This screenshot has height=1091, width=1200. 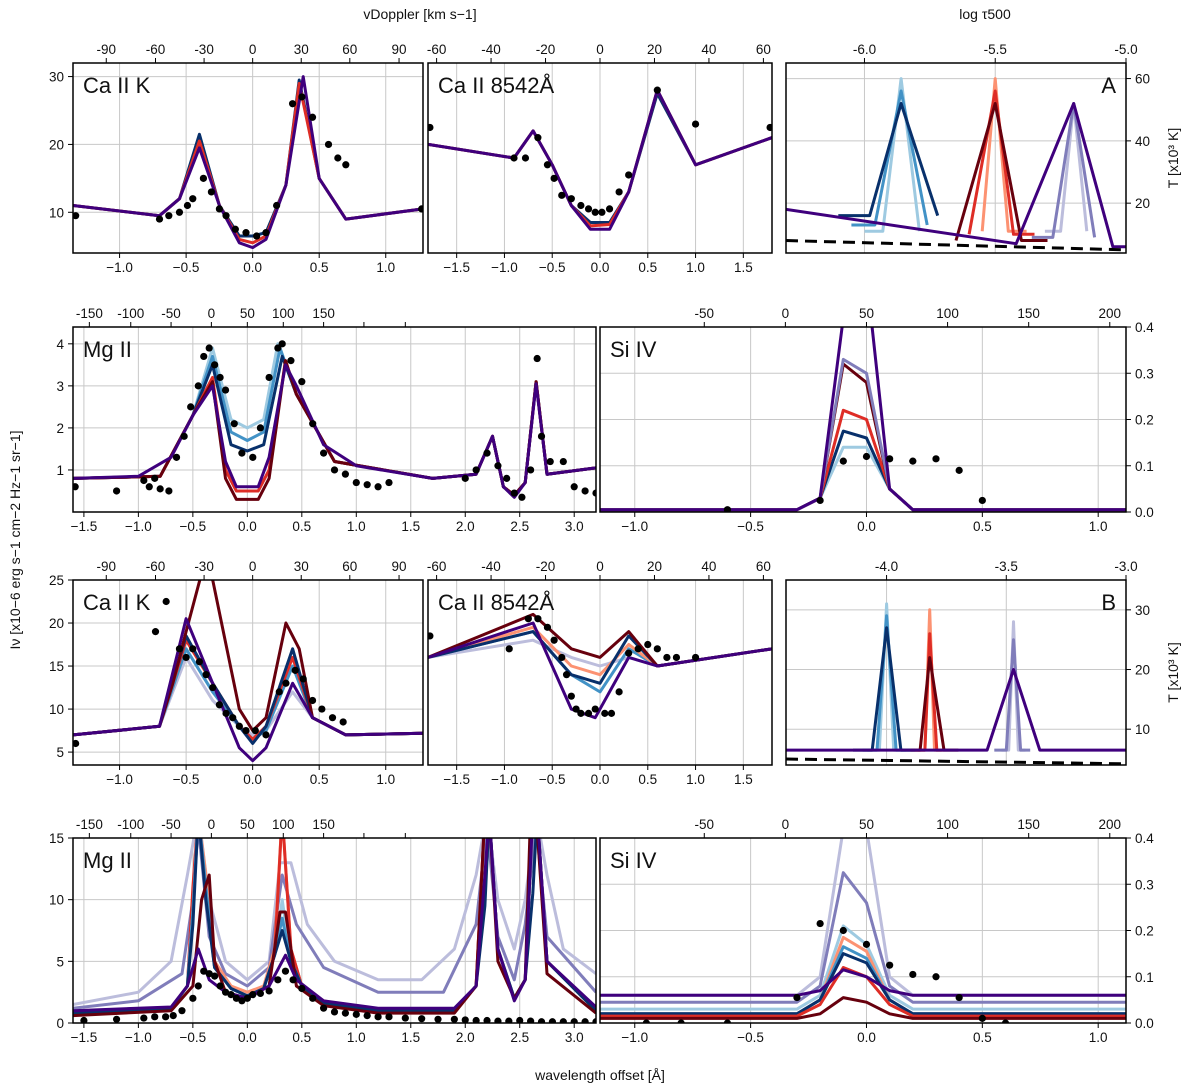 What do you see at coordinates (983, 148) in the screenshot?
I see `panel-A_temp: -6.0 -5.5 -5.0 20 40 60 T [x10³ K] A` at bounding box center [983, 148].